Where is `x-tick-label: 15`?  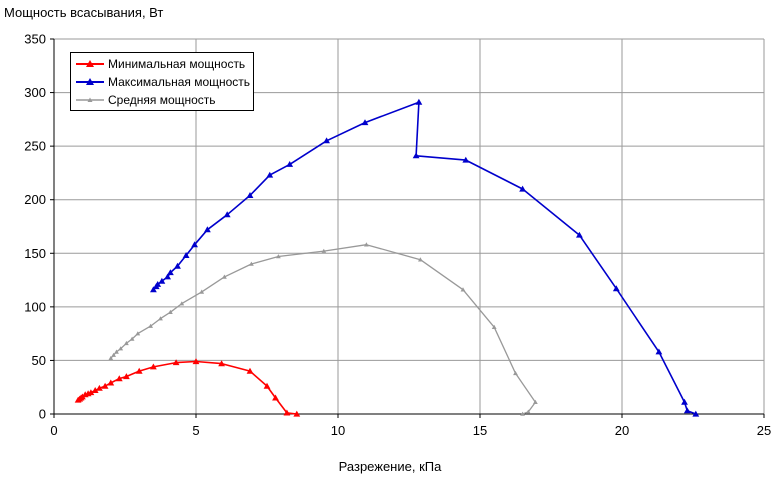
x-tick-label: 15 is located at coordinates (480, 430).